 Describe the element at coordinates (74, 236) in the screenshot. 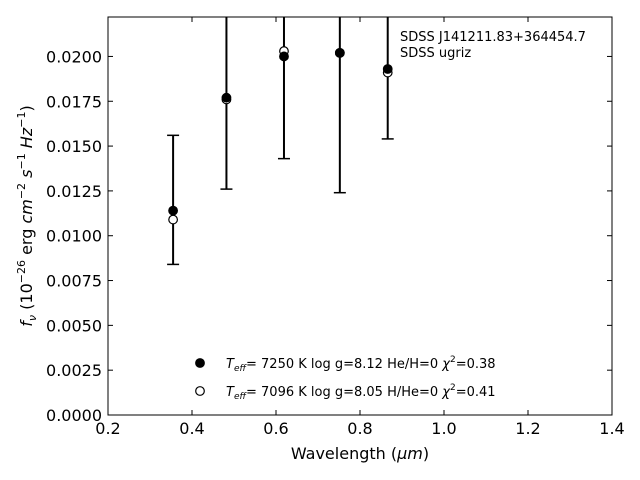

I see `y-tick-label: 0.0100` at that location.